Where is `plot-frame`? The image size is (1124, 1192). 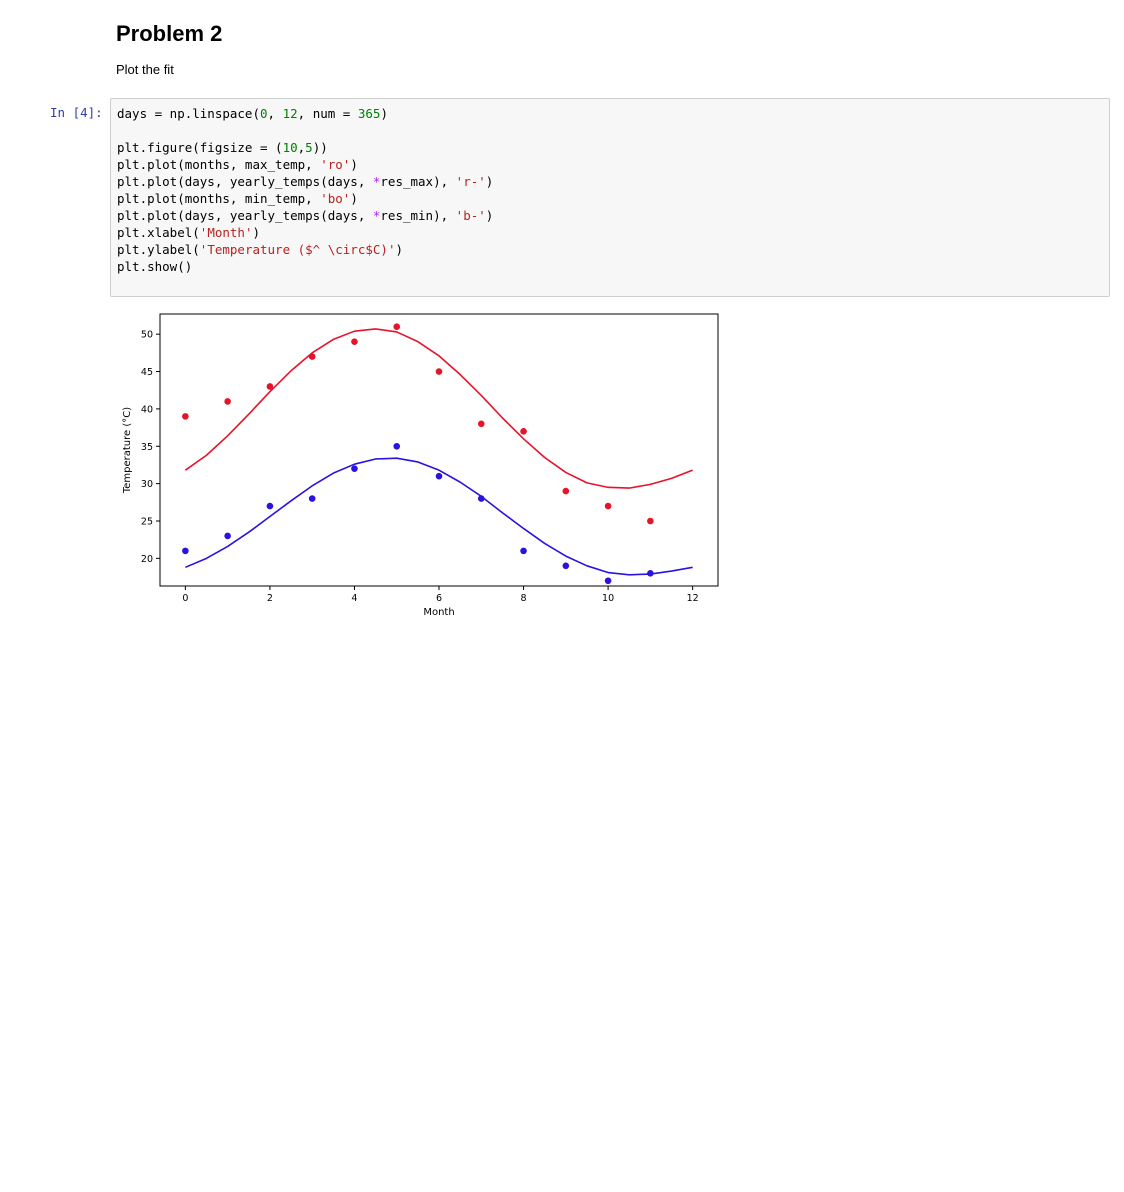 plot-frame is located at coordinates (439, 450).